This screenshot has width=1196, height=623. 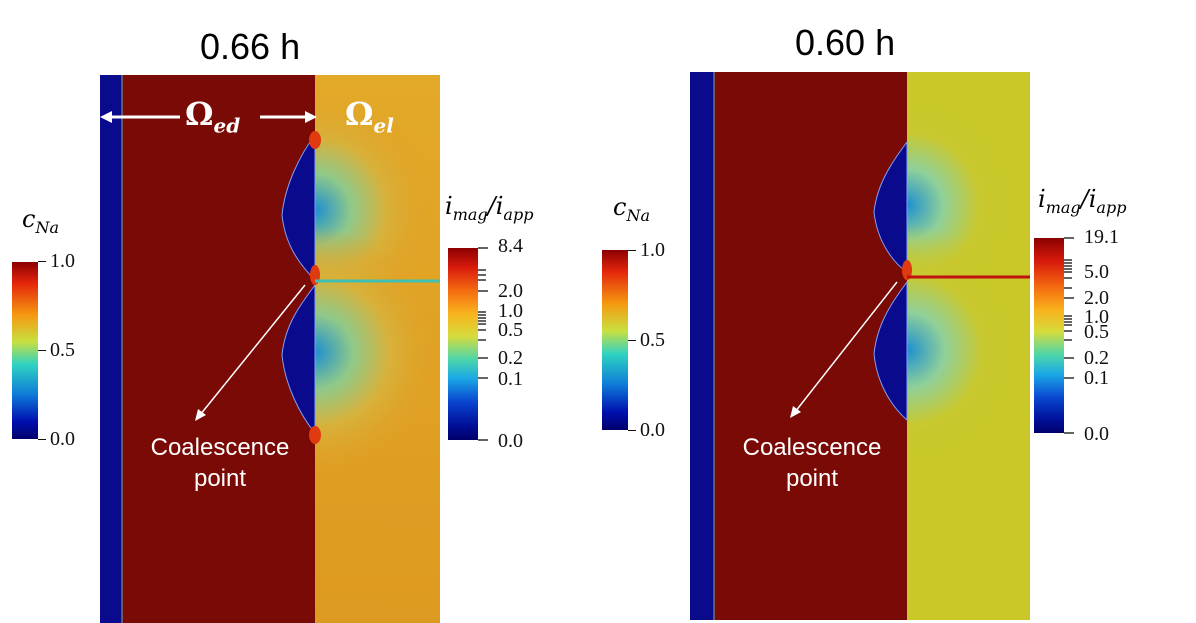 I want to click on panel1-imag-label: imag/iapp, so click(x=489, y=208).